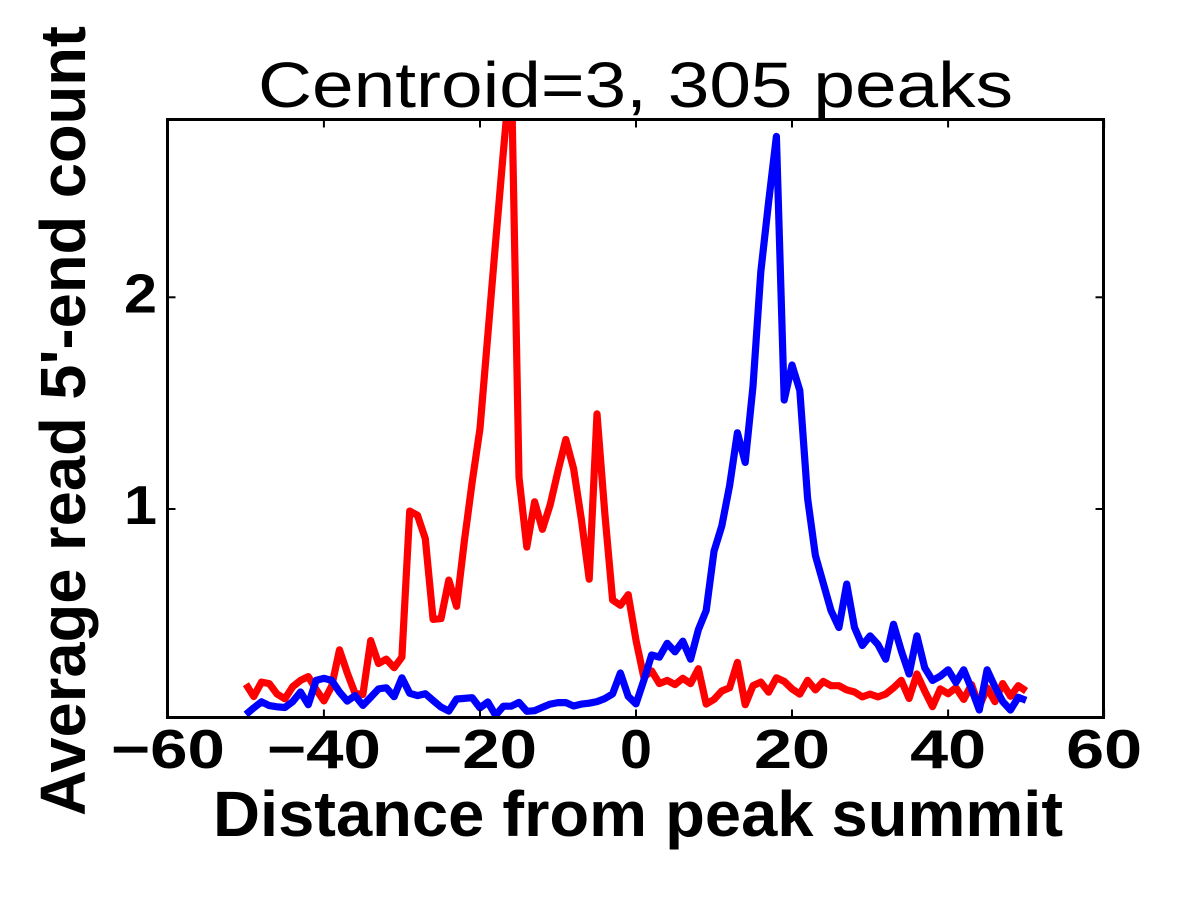 The width and height of the screenshot is (1200, 900). I want to click on svg-text: −20, so click(480, 749).